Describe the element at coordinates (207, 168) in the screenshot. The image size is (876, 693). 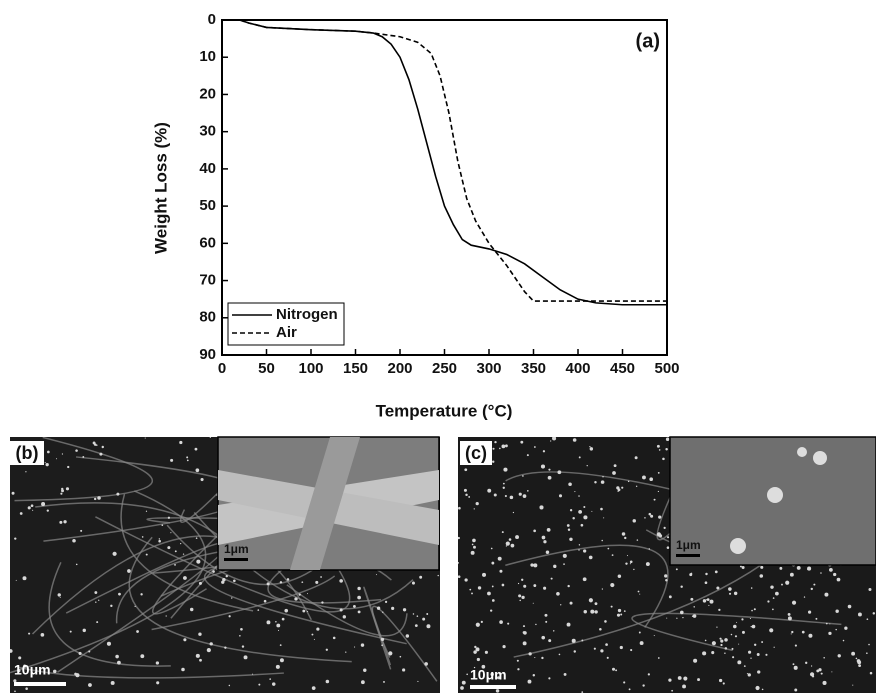
I see `y-tick-label: 40` at that location.